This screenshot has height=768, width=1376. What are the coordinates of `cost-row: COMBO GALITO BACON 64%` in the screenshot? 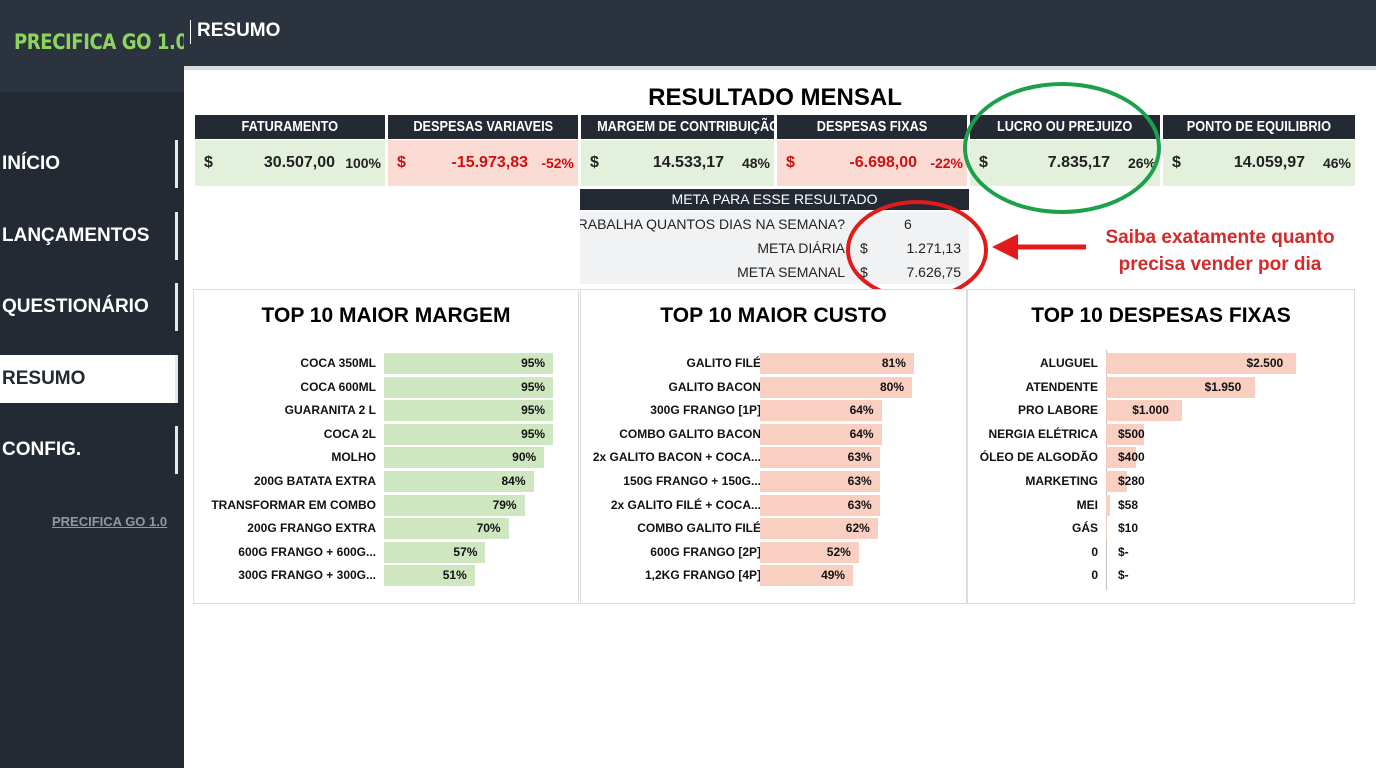 It's located at (773, 434).